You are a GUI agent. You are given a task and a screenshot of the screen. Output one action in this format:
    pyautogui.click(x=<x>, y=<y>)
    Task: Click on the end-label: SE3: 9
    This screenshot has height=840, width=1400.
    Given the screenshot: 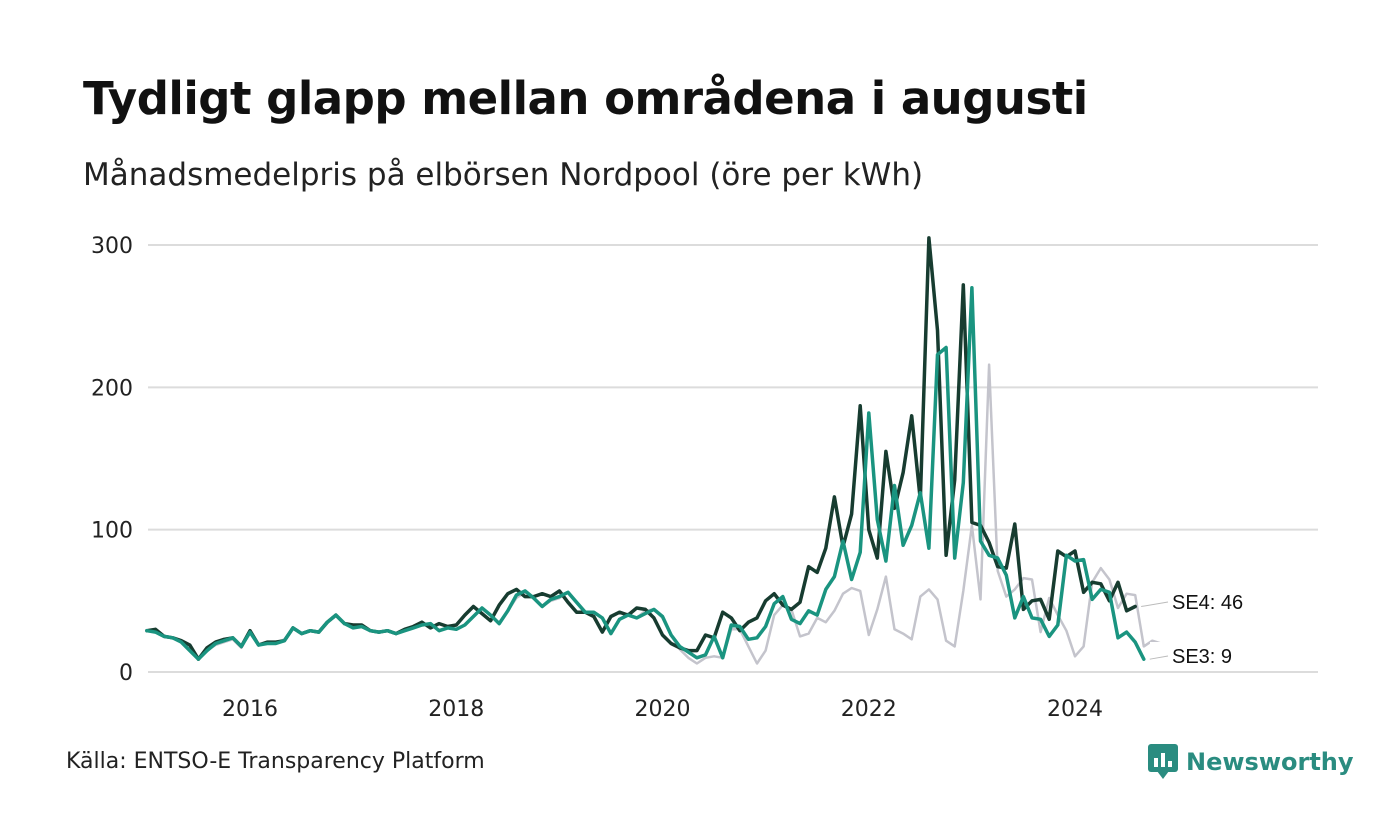 What is the action you would take?
    pyautogui.click(x=1202, y=657)
    